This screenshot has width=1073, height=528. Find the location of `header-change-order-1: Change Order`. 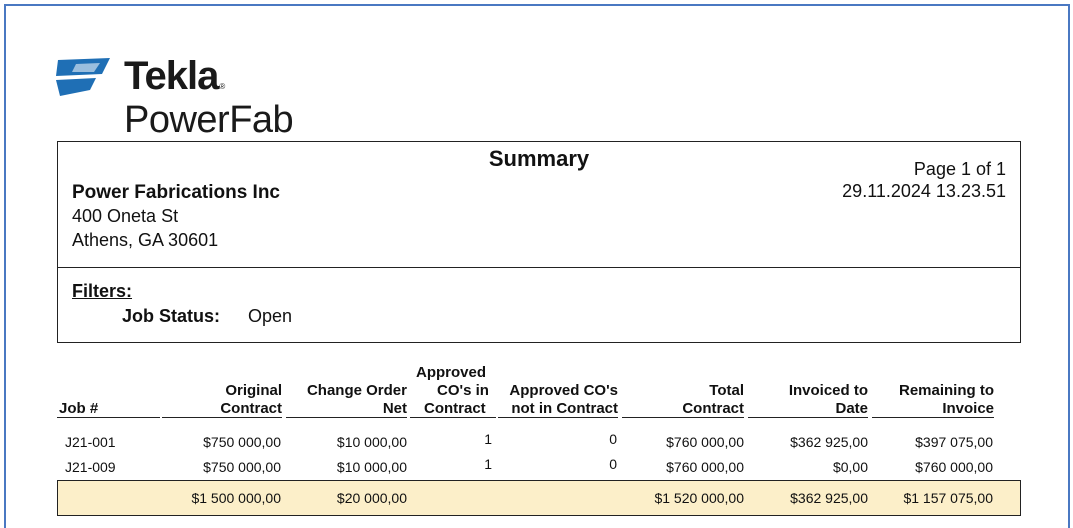

header-change-order-1: Change Order is located at coordinates (356, 390).